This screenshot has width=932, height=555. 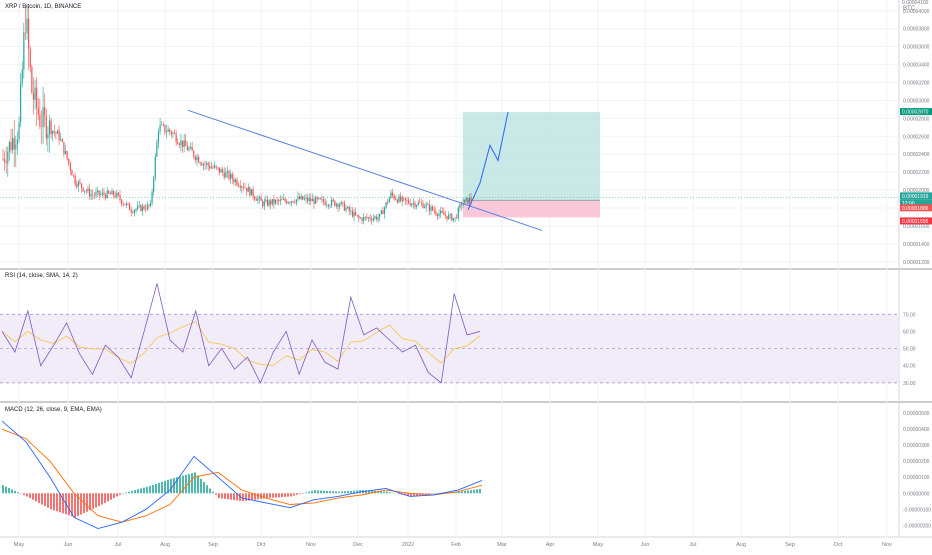 I want to click on time-tick-label: Jun, so click(x=68, y=545).